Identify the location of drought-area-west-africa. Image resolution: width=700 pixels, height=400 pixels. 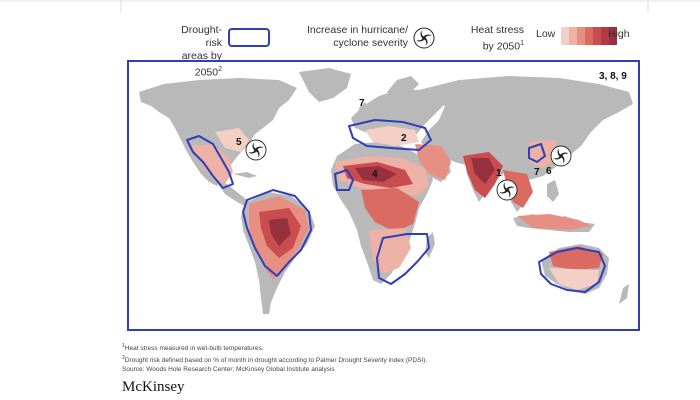
(344, 180).